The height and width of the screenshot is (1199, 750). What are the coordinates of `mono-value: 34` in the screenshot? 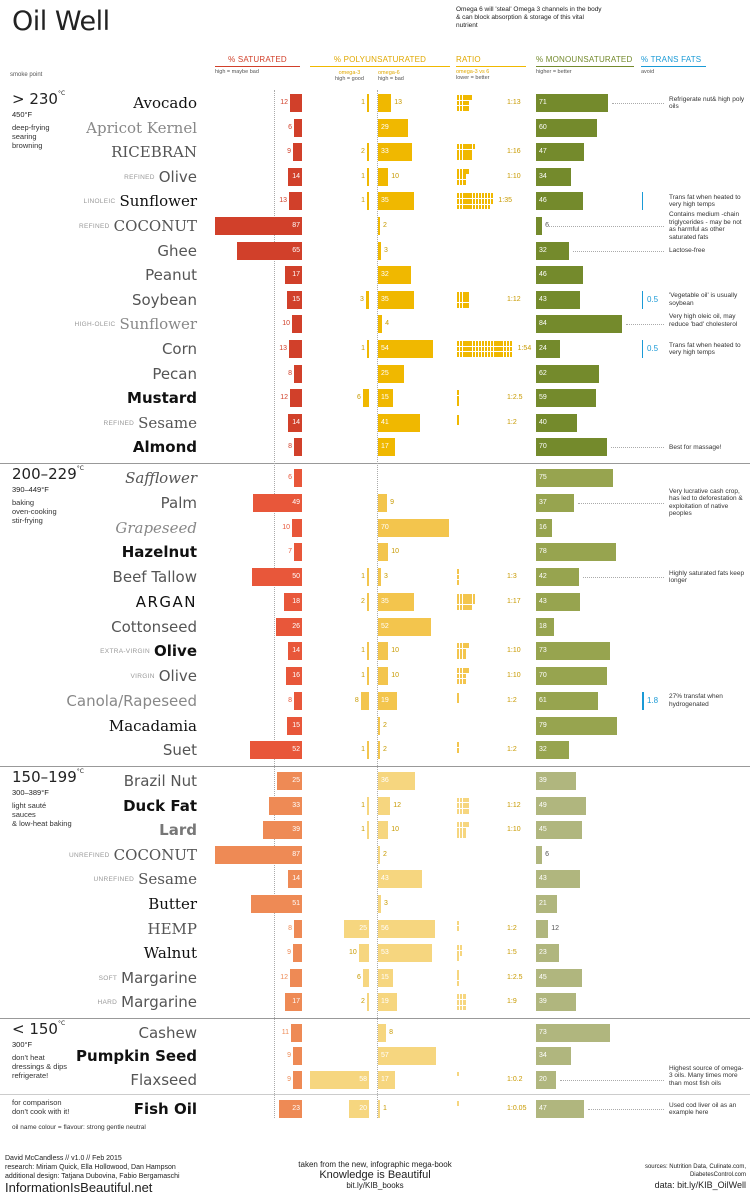 It's located at (543, 176).